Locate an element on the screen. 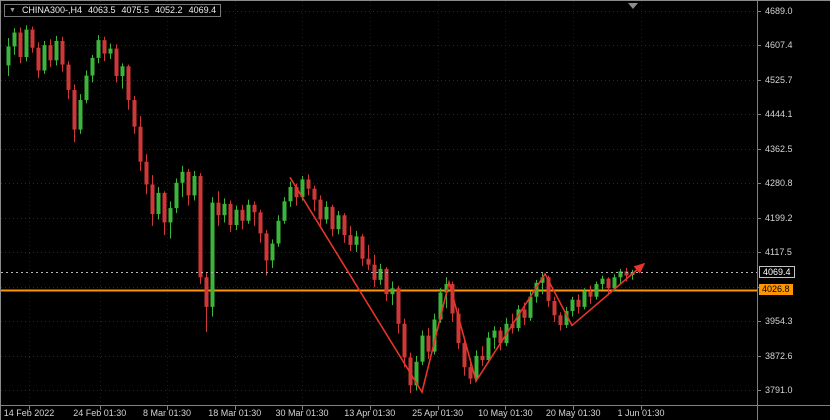  price-axis-label: 4199.2 is located at coordinates (779, 217).